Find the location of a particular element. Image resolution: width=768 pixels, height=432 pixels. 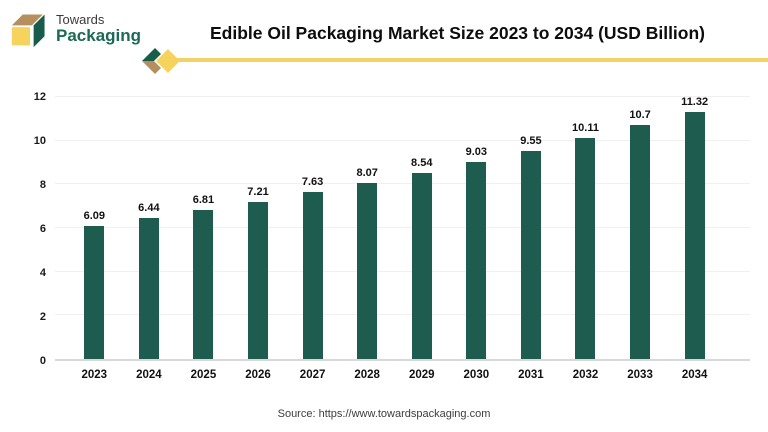

bar: 8.07 is located at coordinates (367, 263).